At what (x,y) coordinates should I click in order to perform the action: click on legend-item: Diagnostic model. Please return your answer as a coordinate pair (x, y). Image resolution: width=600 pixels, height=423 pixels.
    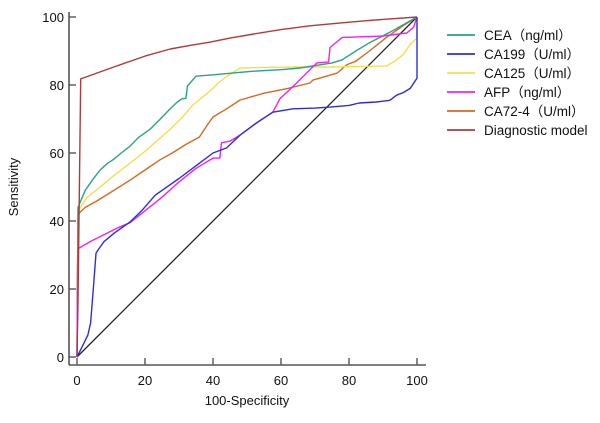
    Looking at the image, I should click on (517, 130).